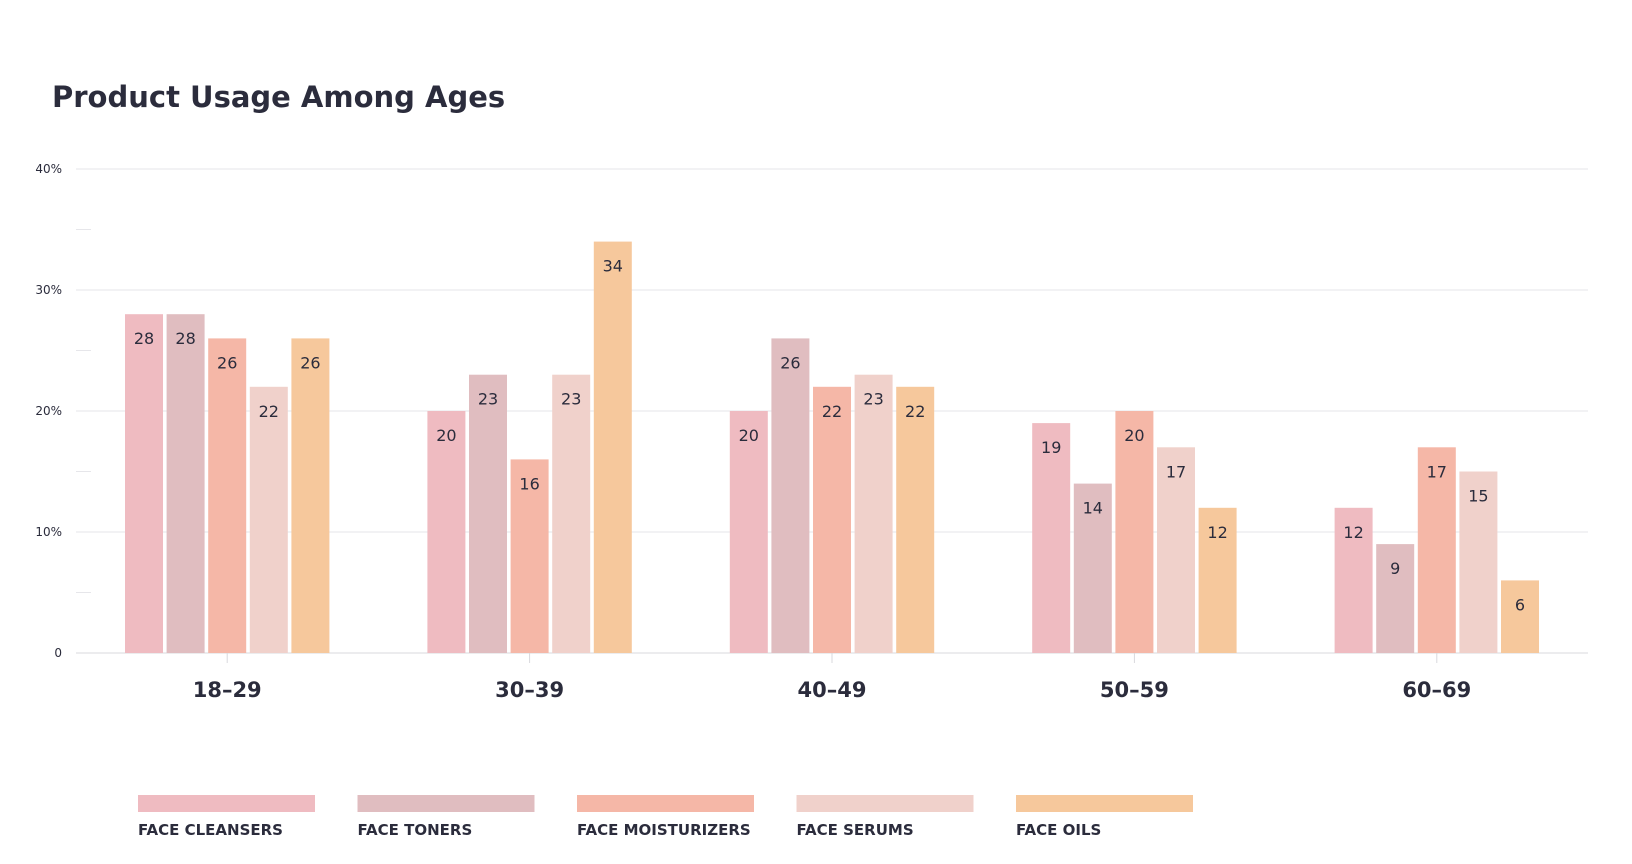 This screenshot has width=1632, height=864. Describe the element at coordinates (529, 483) in the screenshot. I see `data-label: 16` at that location.